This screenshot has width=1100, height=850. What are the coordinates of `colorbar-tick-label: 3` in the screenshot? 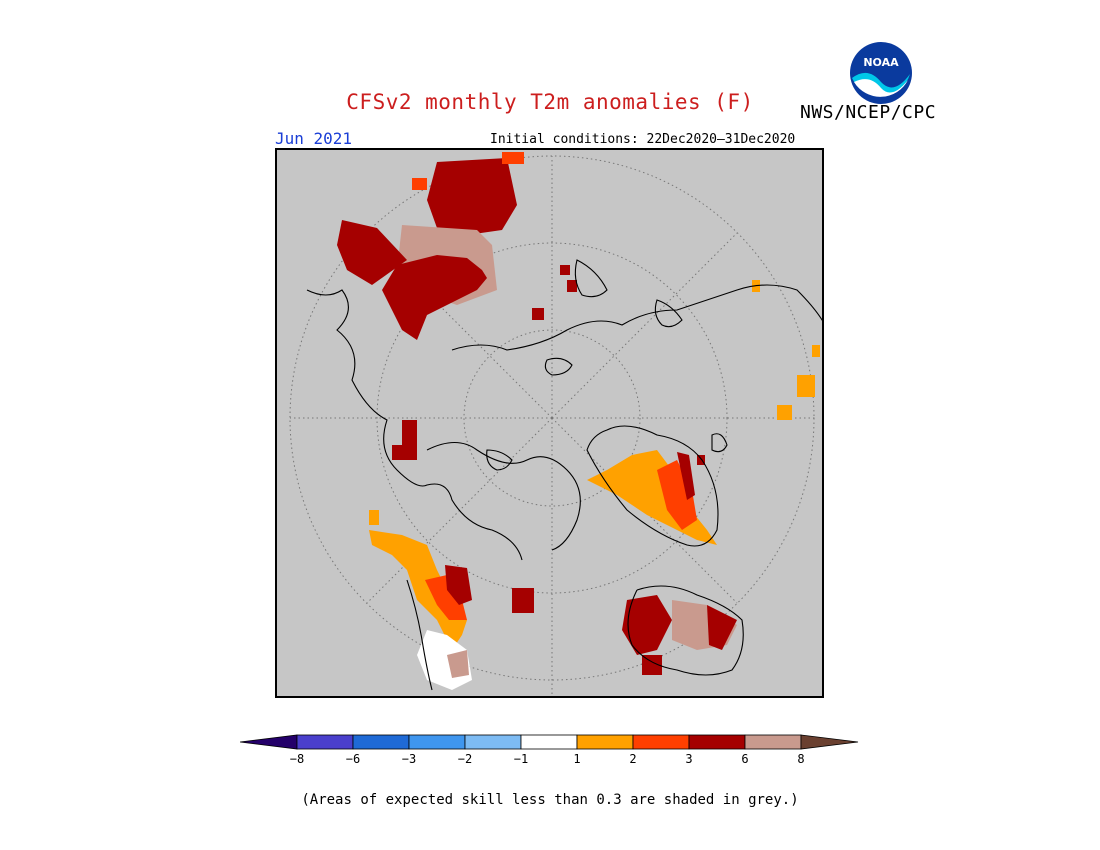 It's located at (689, 759).